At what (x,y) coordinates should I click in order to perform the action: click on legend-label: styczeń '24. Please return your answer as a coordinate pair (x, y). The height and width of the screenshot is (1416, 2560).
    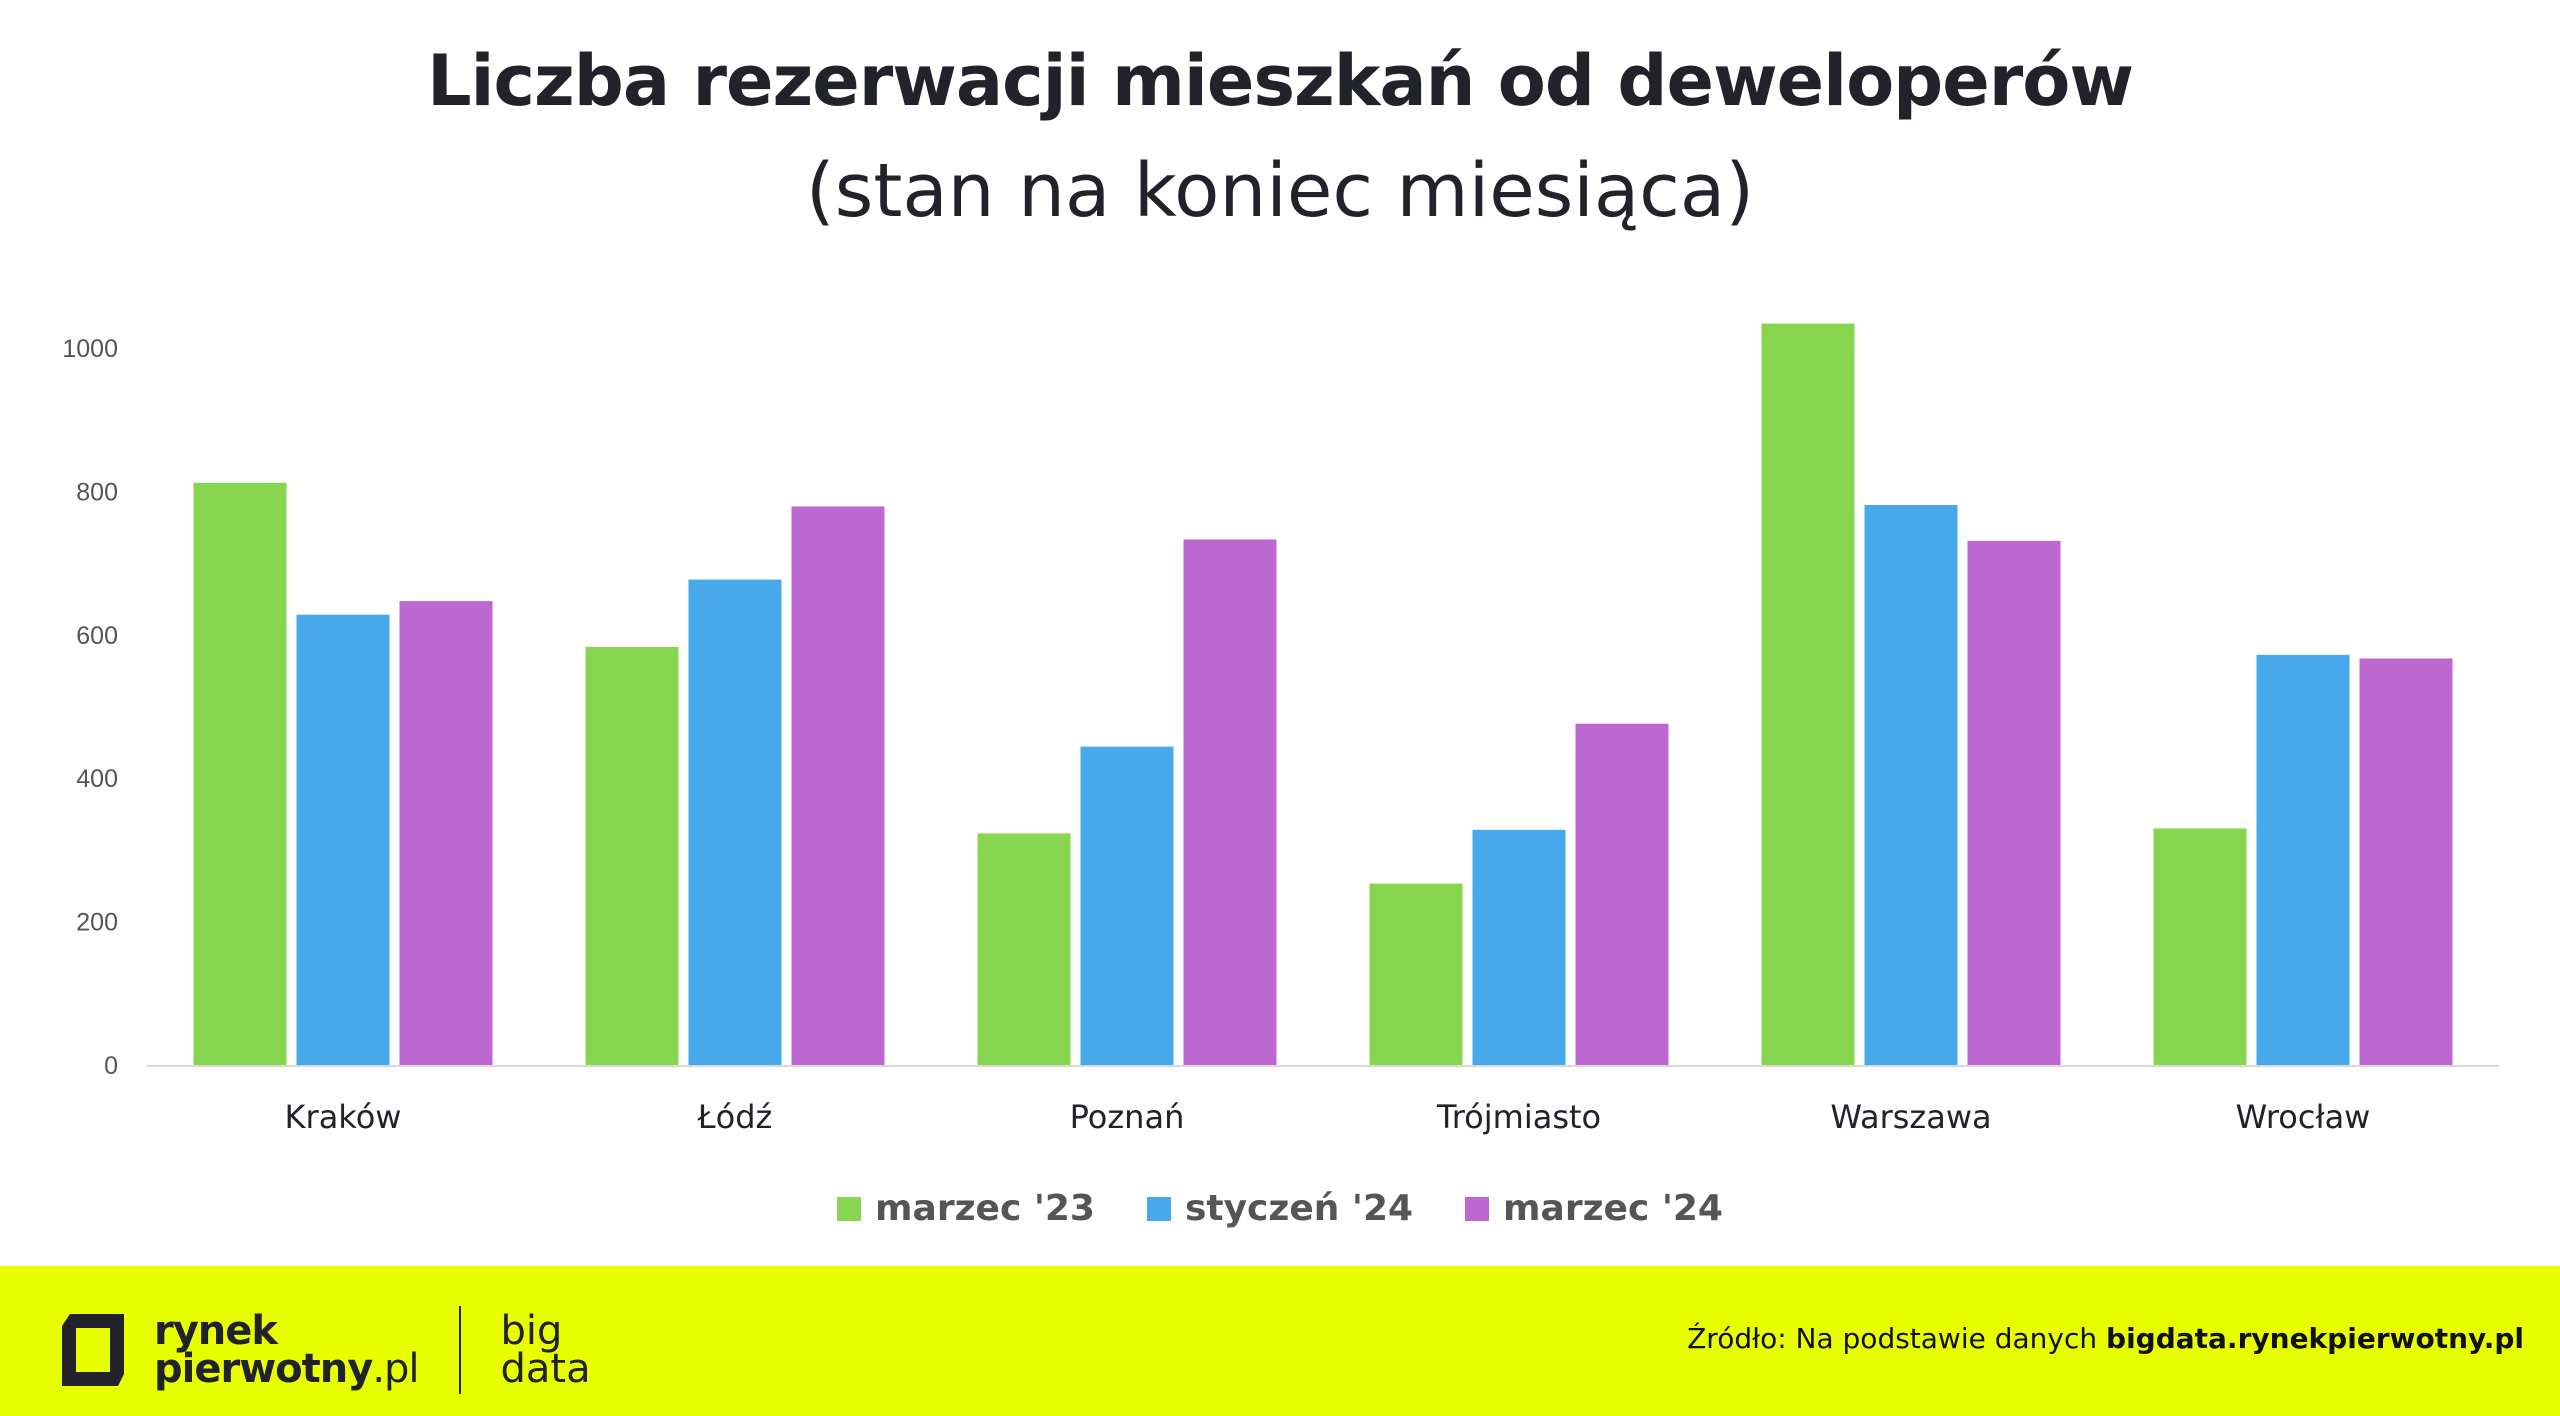
    Looking at the image, I should click on (1299, 1208).